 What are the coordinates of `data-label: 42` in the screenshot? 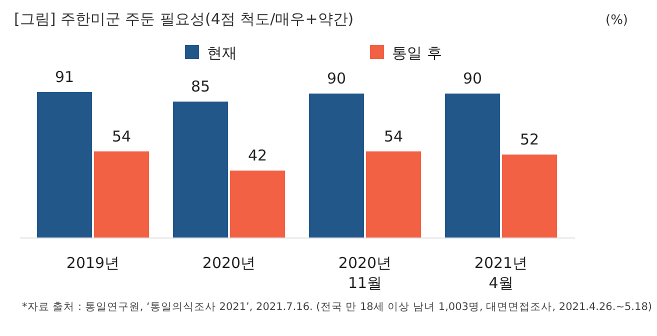 It's located at (258, 155).